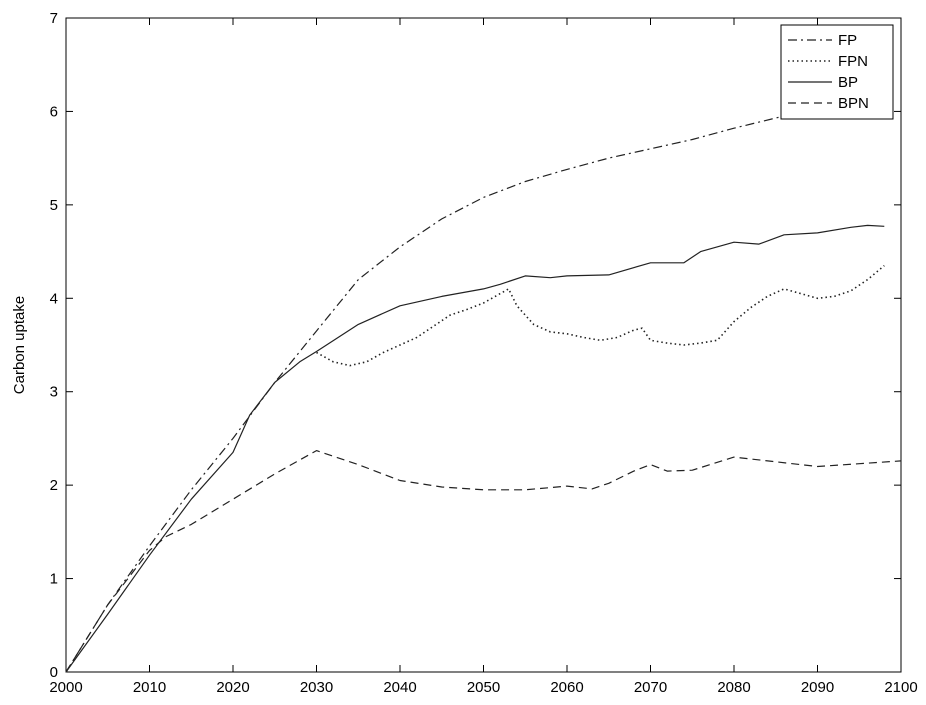 The height and width of the screenshot is (705, 926). Describe the element at coordinates (847, 40) in the screenshot. I see `legend-label-fp: FP` at that location.